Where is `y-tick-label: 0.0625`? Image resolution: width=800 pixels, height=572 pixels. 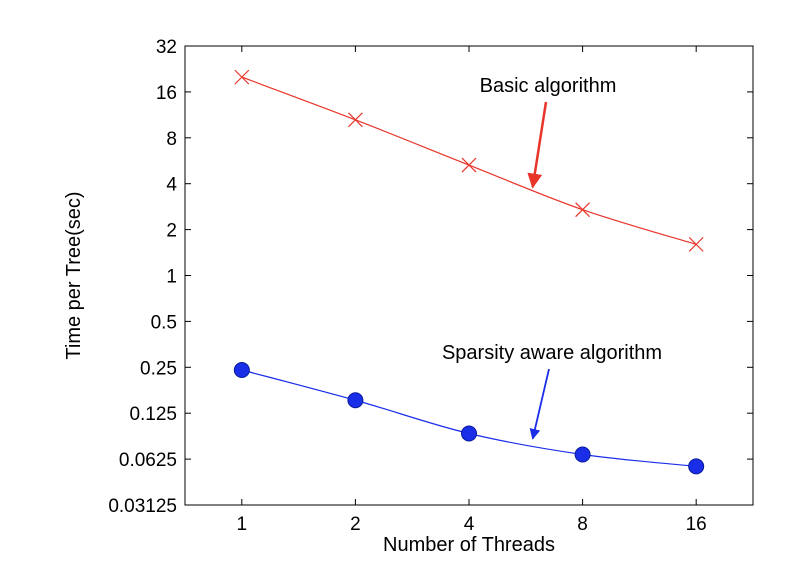
y-tick-label: 0.0625 is located at coordinates (148, 460).